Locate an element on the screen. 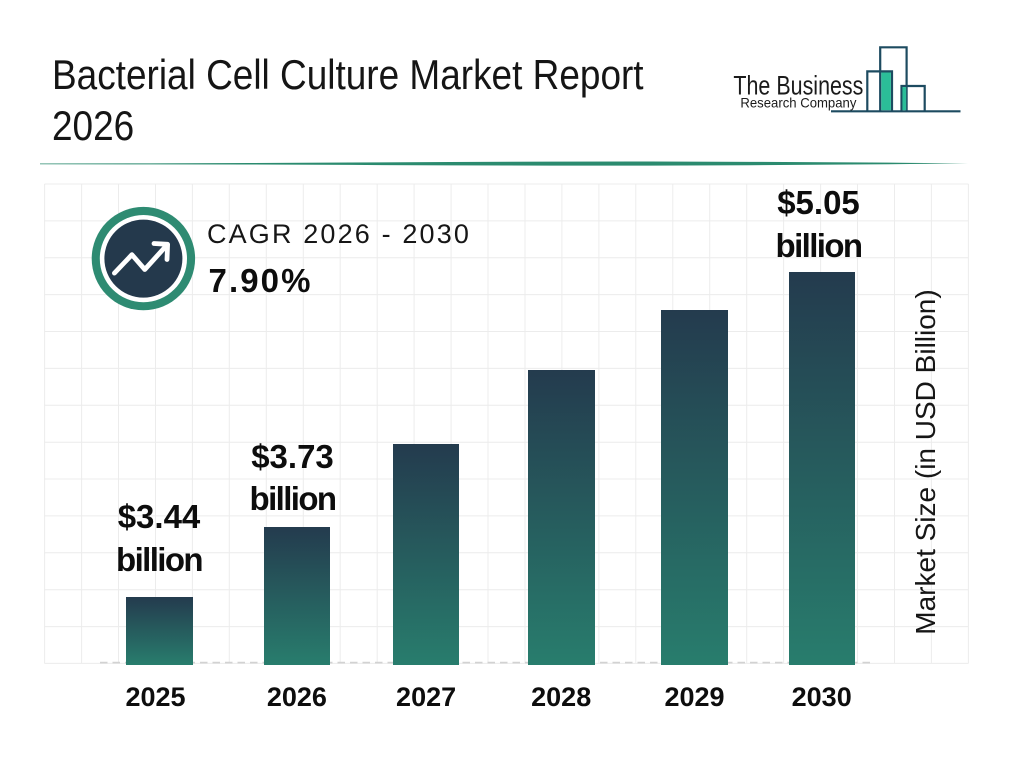  svg-text: Research Company is located at coordinates (798, 103).